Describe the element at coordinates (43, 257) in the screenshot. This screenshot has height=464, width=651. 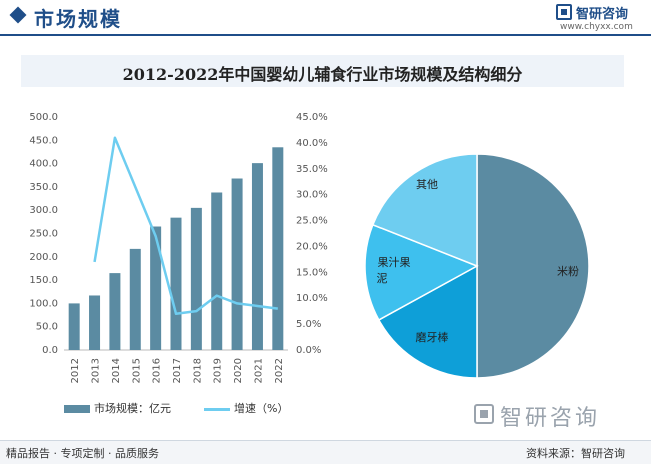
I see `y-tick-label: 200.0` at that location.